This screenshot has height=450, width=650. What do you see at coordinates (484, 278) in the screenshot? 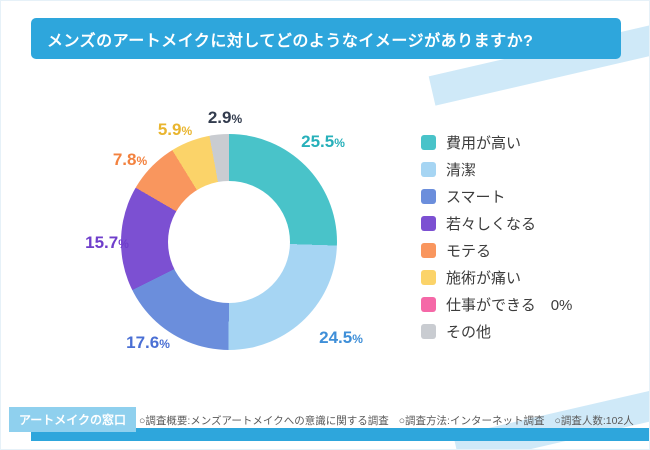
I see `legend-label: 施術が痛い` at bounding box center [484, 278].